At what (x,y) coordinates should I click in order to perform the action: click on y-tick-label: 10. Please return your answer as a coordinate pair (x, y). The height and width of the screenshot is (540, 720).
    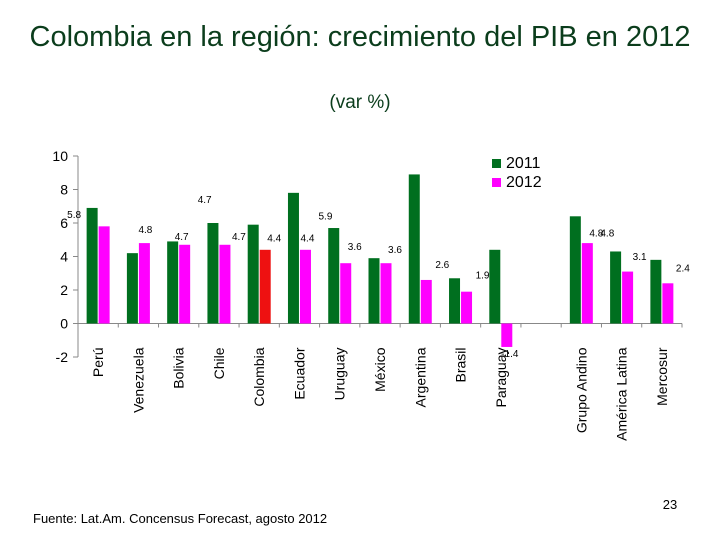
    Looking at the image, I should click on (60, 156).